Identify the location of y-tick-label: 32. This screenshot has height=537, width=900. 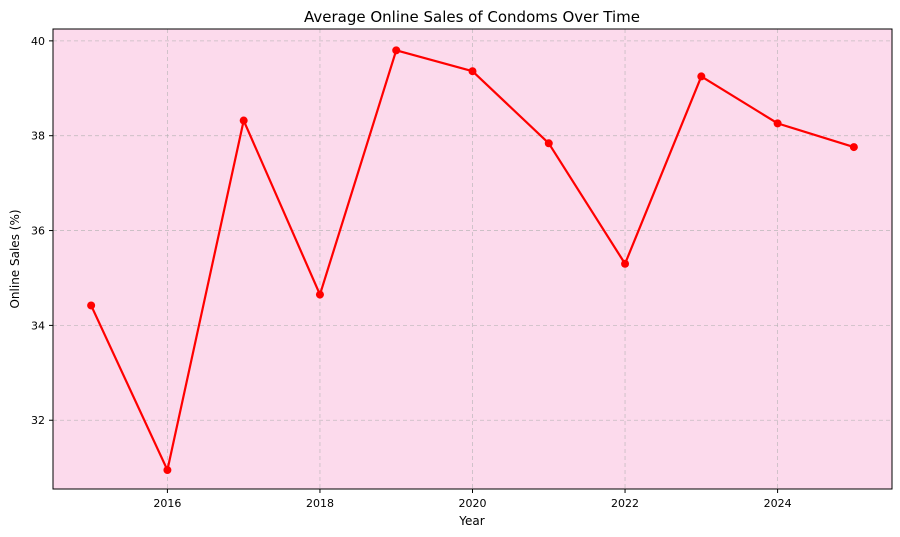
(38, 420).